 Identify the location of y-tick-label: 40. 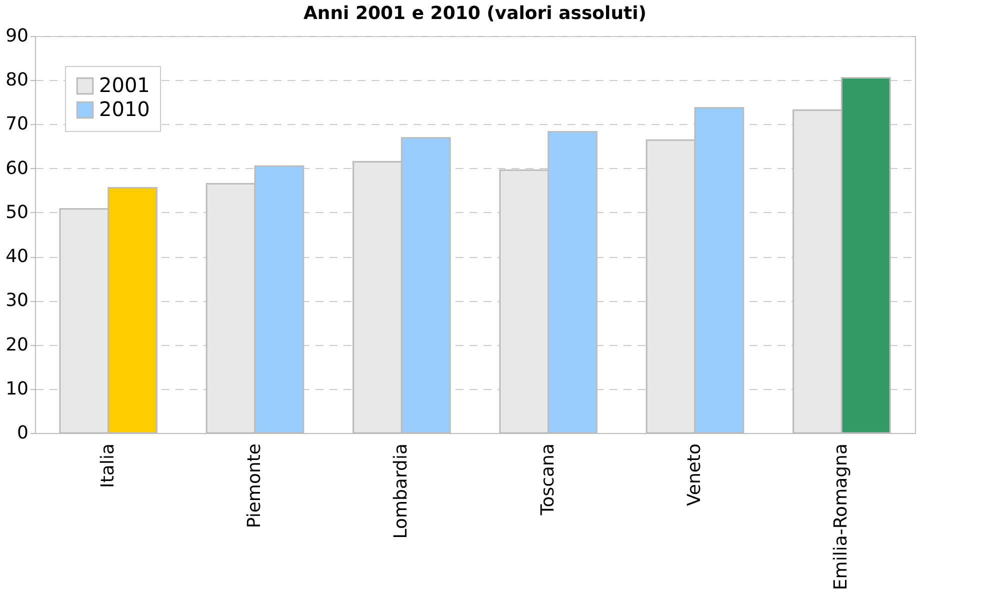
(17, 257).